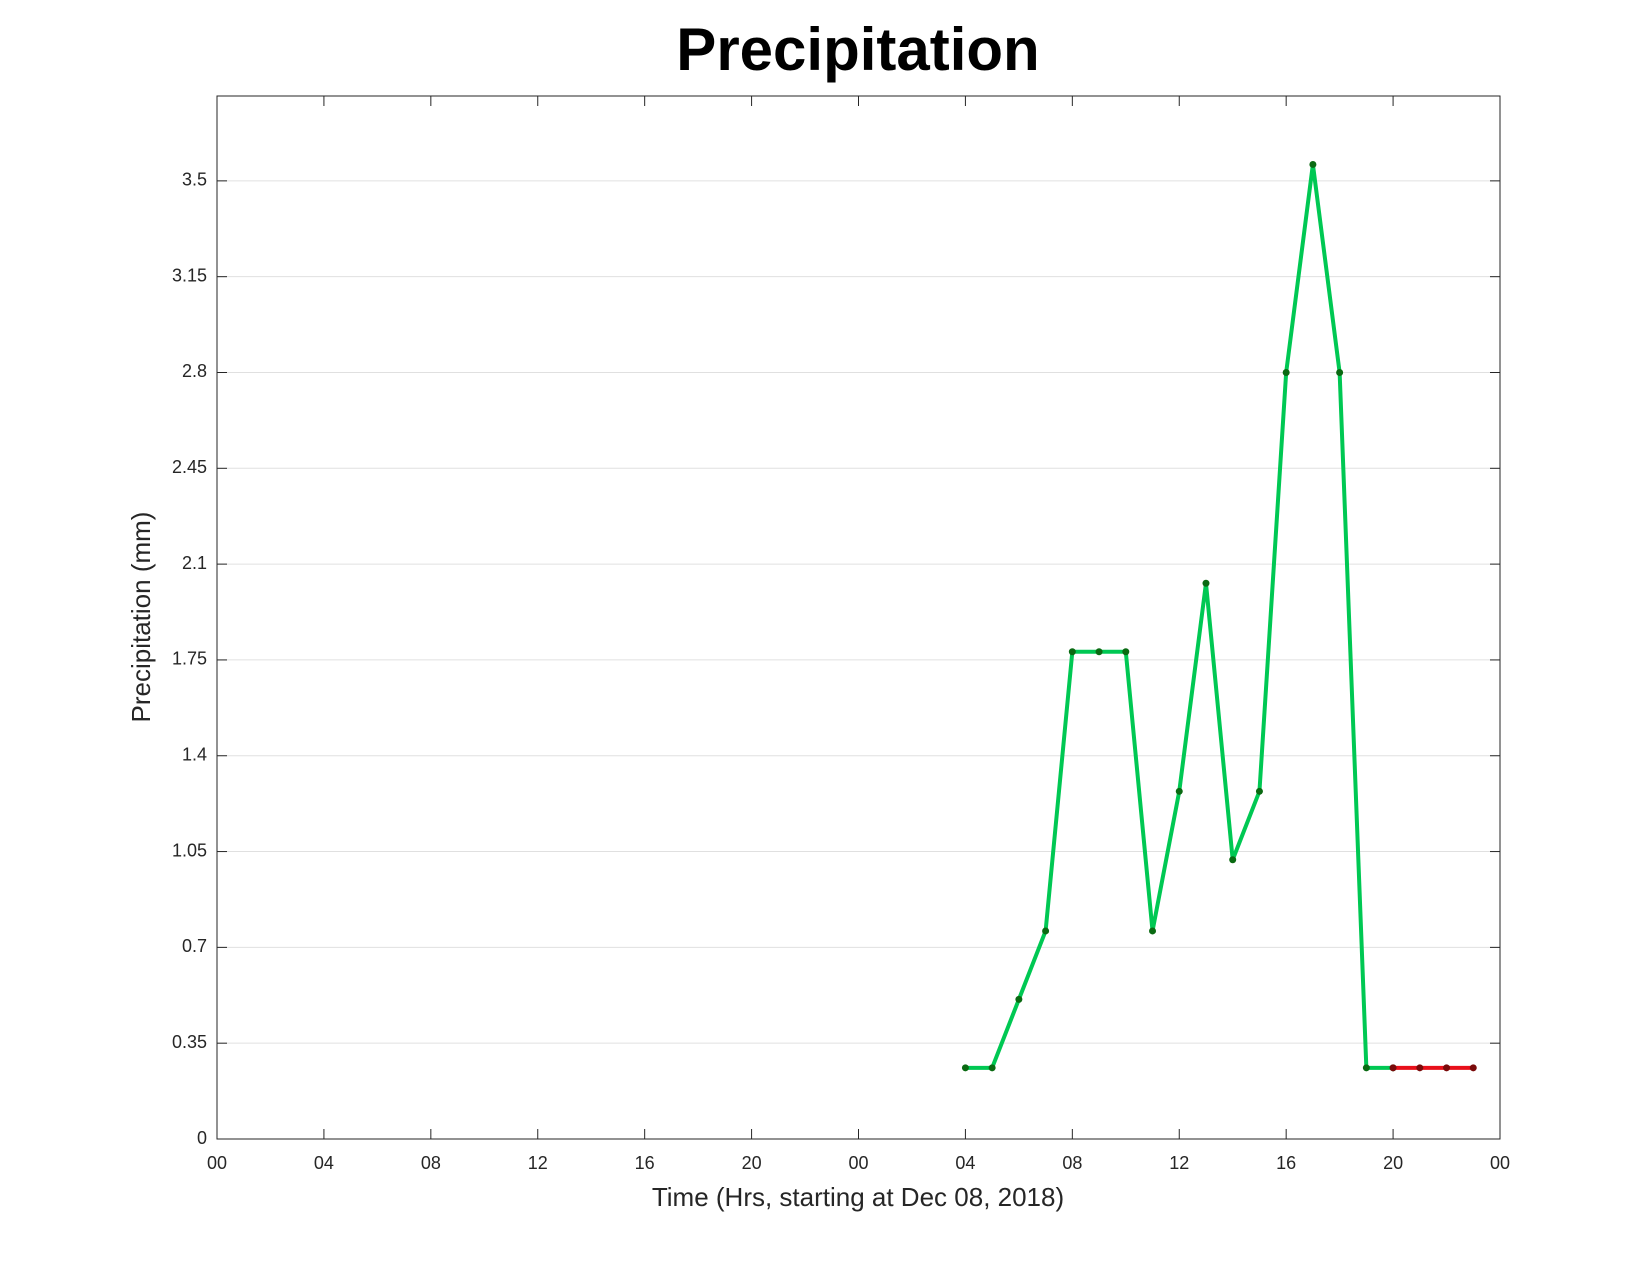 The image size is (1650, 1275). Describe the element at coordinates (189, 850) in the screenshot. I see `y-tick-label: 1.05` at that location.